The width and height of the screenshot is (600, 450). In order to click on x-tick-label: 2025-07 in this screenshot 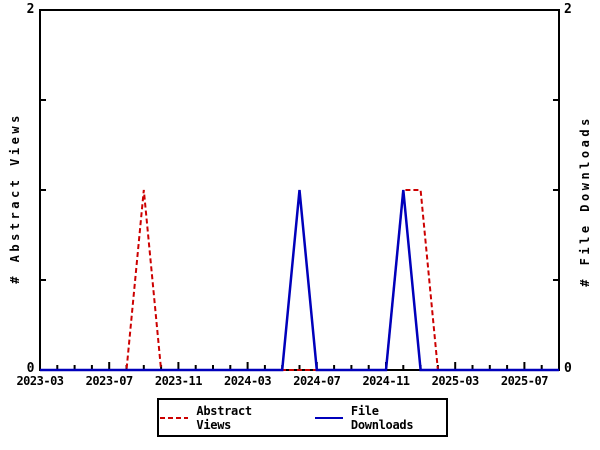, I will do `click(524, 381)`.